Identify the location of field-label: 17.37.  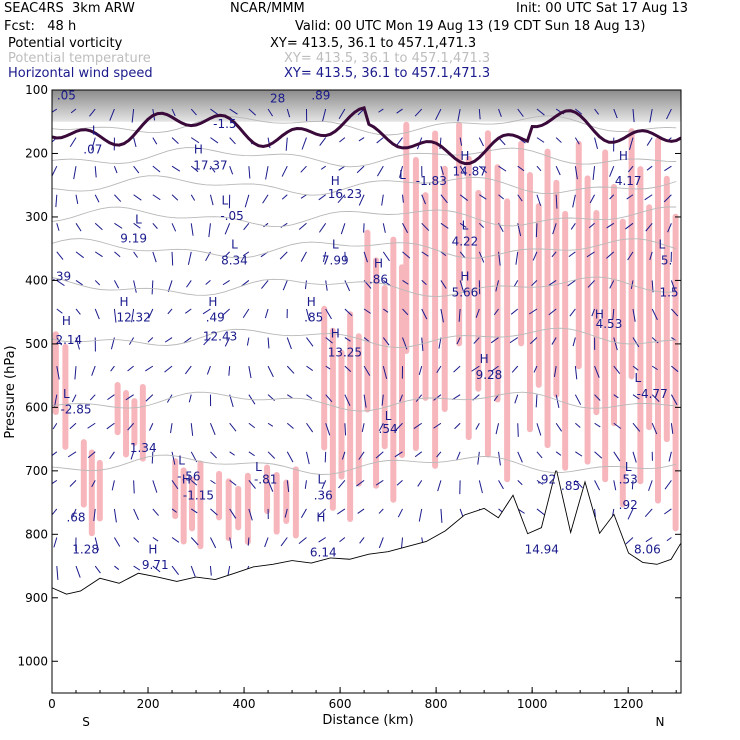
(210, 165).